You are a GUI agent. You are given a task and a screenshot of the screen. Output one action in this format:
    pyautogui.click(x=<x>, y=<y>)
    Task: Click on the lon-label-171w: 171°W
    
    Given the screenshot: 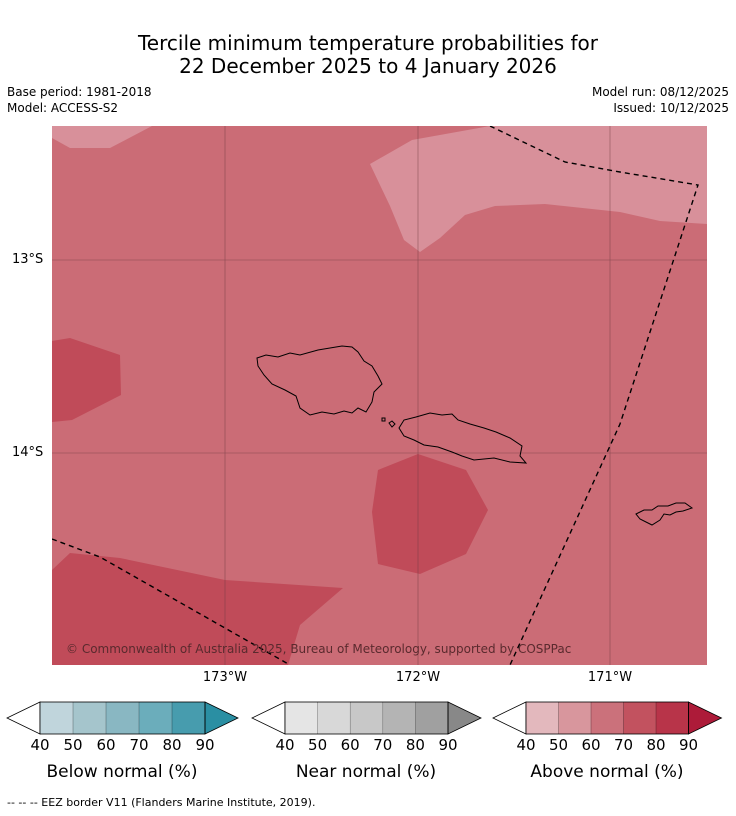 What is the action you would take?
    pyautogui.click(x=610, y=677)
    